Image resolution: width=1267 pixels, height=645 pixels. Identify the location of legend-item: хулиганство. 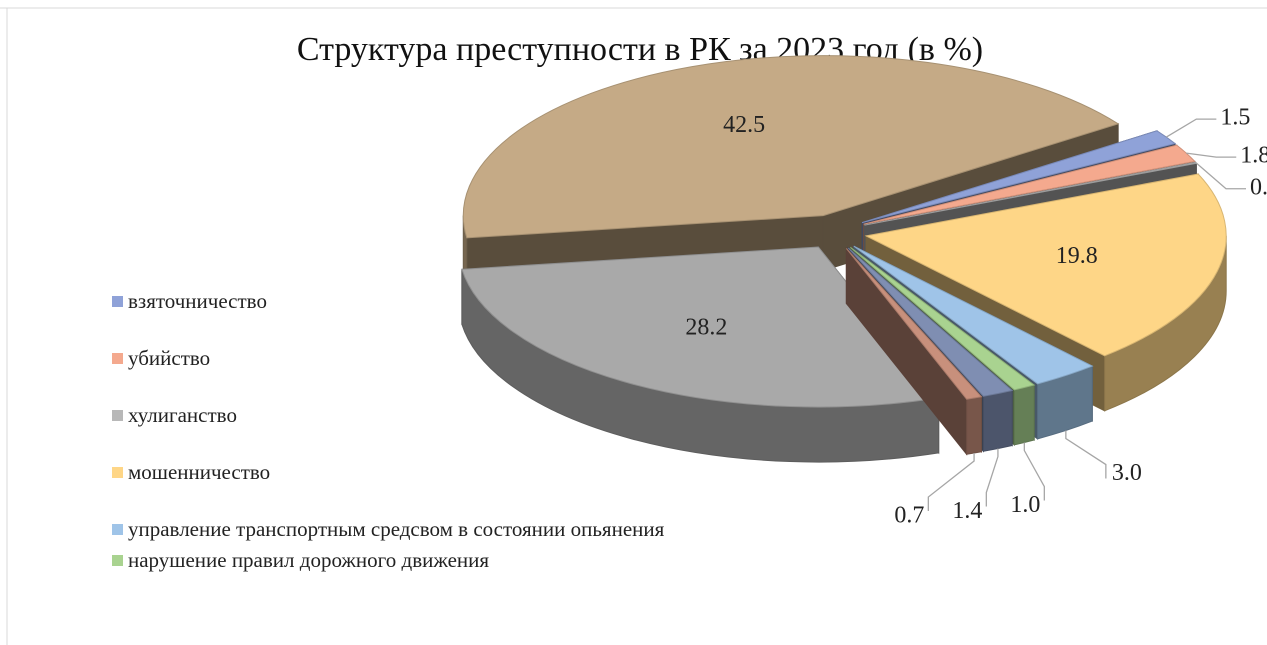
(422, 415).